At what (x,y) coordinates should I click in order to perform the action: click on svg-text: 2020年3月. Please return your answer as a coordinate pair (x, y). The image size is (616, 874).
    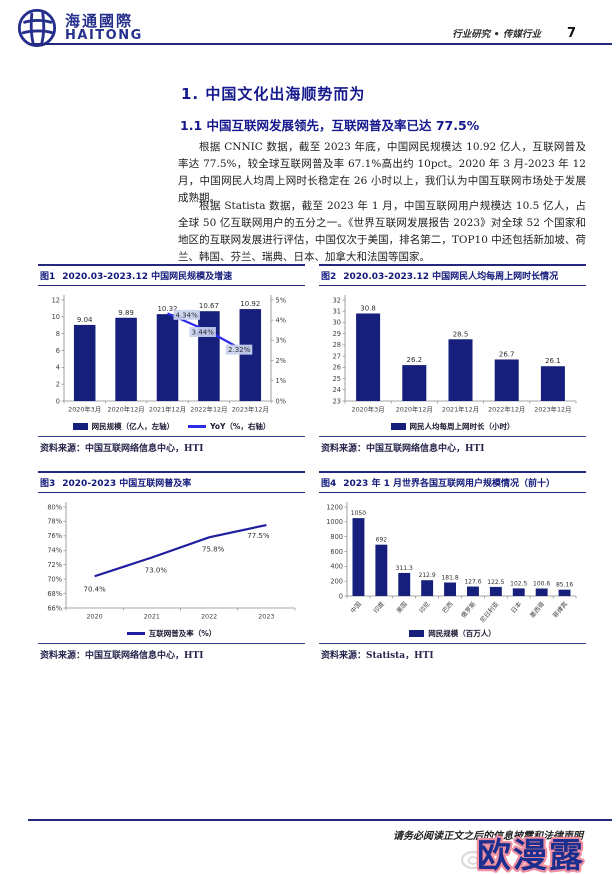
    Looking at the image, I should click on (368, 409).